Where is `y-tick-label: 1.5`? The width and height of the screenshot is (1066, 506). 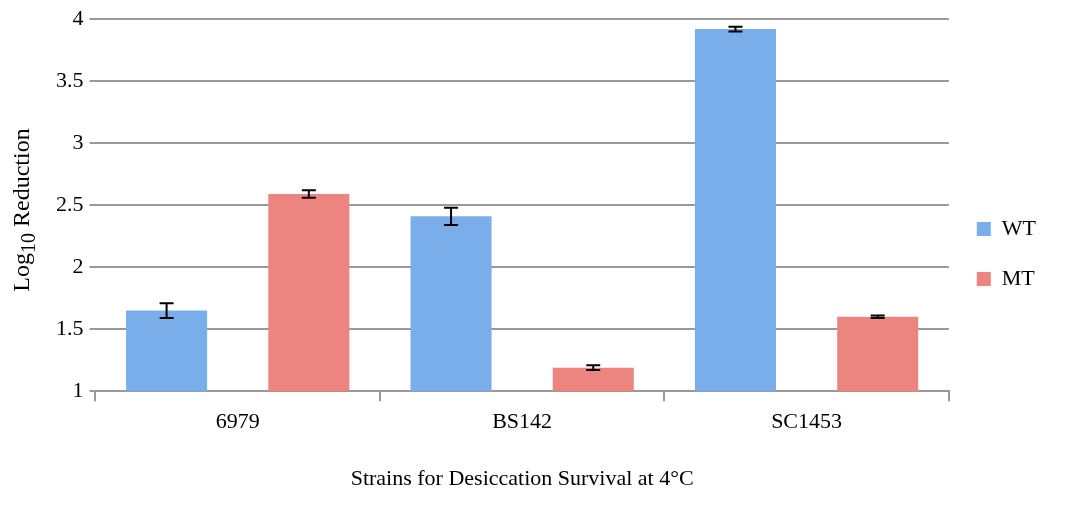
y-tick-label: 1.5 is located at coordinates (70, 327).